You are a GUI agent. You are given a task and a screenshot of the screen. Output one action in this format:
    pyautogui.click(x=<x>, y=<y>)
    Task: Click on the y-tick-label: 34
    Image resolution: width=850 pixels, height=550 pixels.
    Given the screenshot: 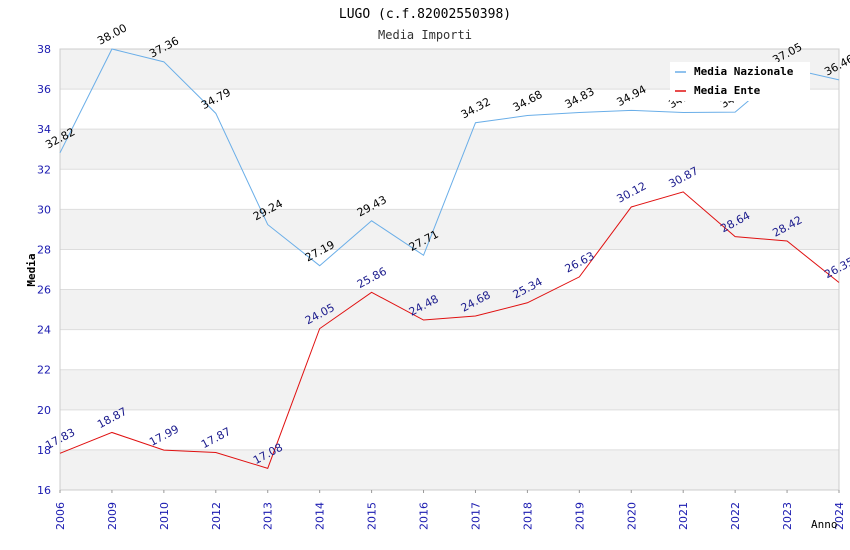 What is the action you would take?
    pyautogui.click(x=44, y=129)
    